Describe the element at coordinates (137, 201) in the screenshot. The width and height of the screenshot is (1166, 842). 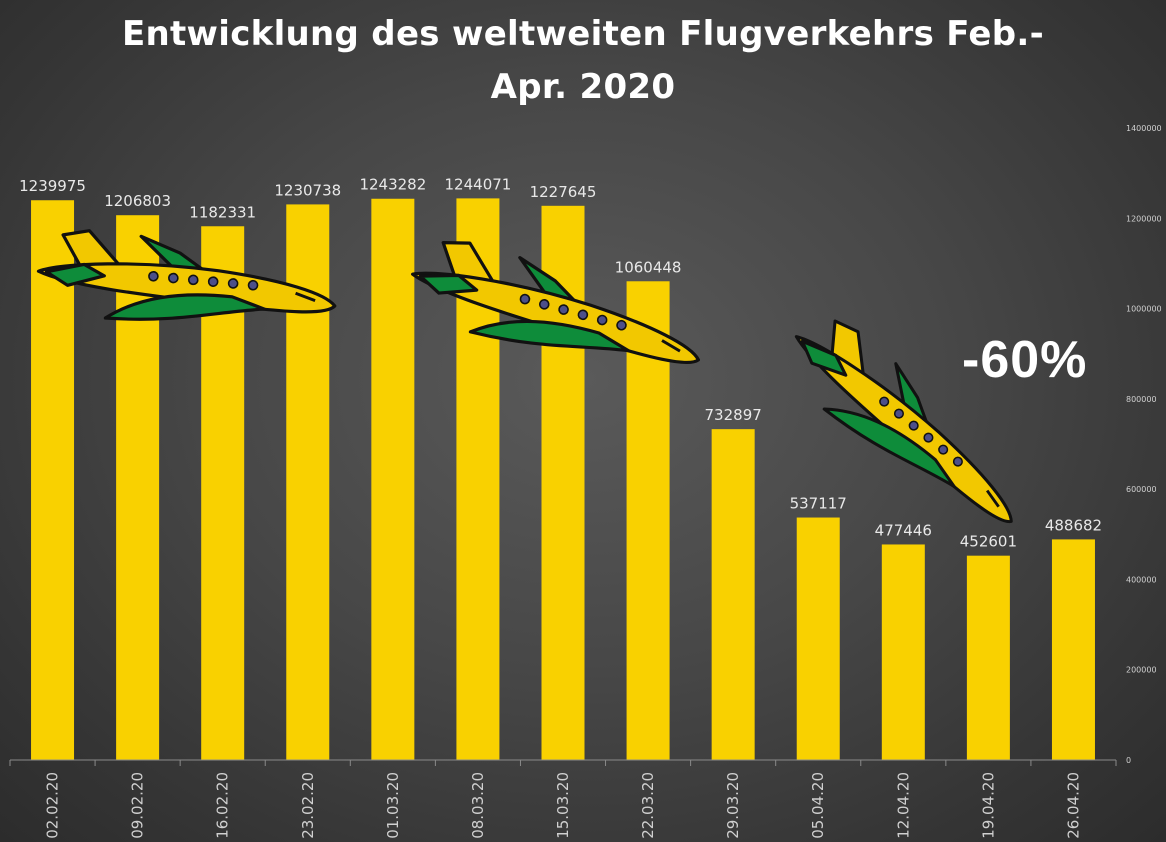
I see `data-label: 1206803` at that location.